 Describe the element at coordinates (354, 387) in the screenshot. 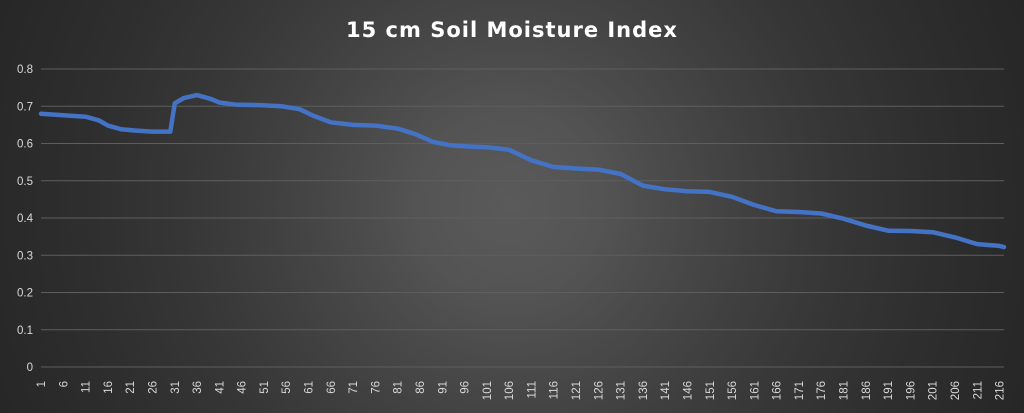

I see `x-tick-label: 71` at that location.